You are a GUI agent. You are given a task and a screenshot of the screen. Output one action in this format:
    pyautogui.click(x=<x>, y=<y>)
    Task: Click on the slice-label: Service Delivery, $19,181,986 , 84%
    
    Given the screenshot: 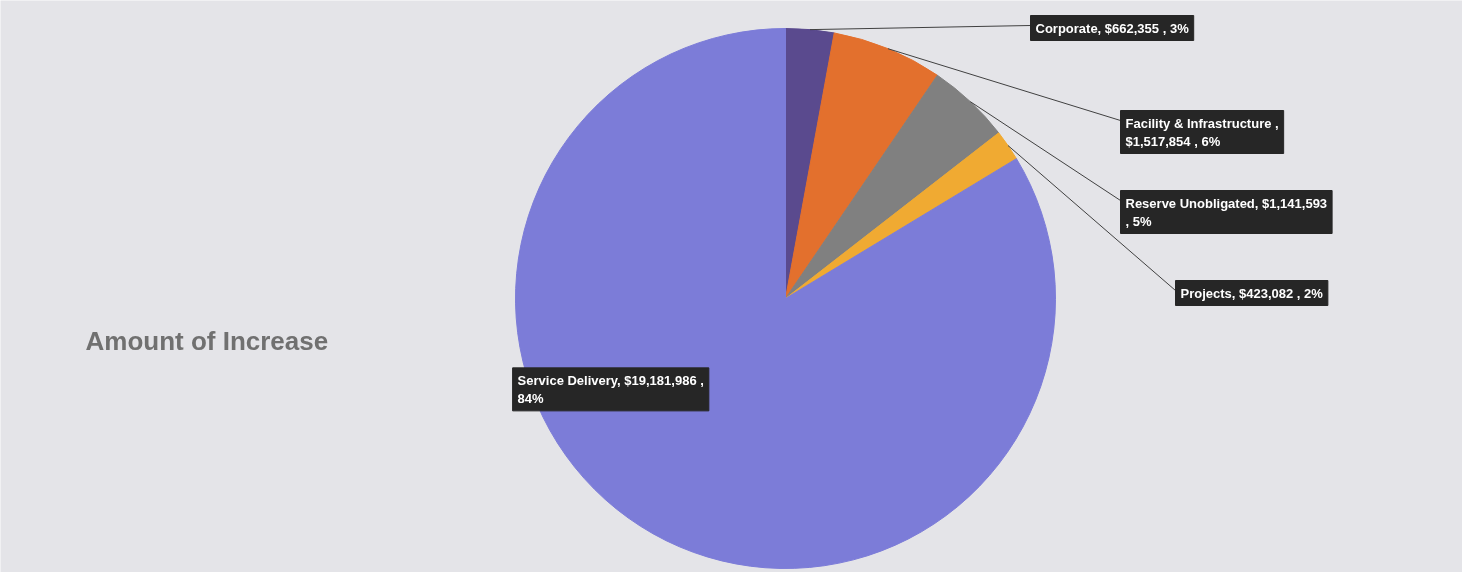 What is the action you would take?
    pyautogui.click(x=610, y=389)
    